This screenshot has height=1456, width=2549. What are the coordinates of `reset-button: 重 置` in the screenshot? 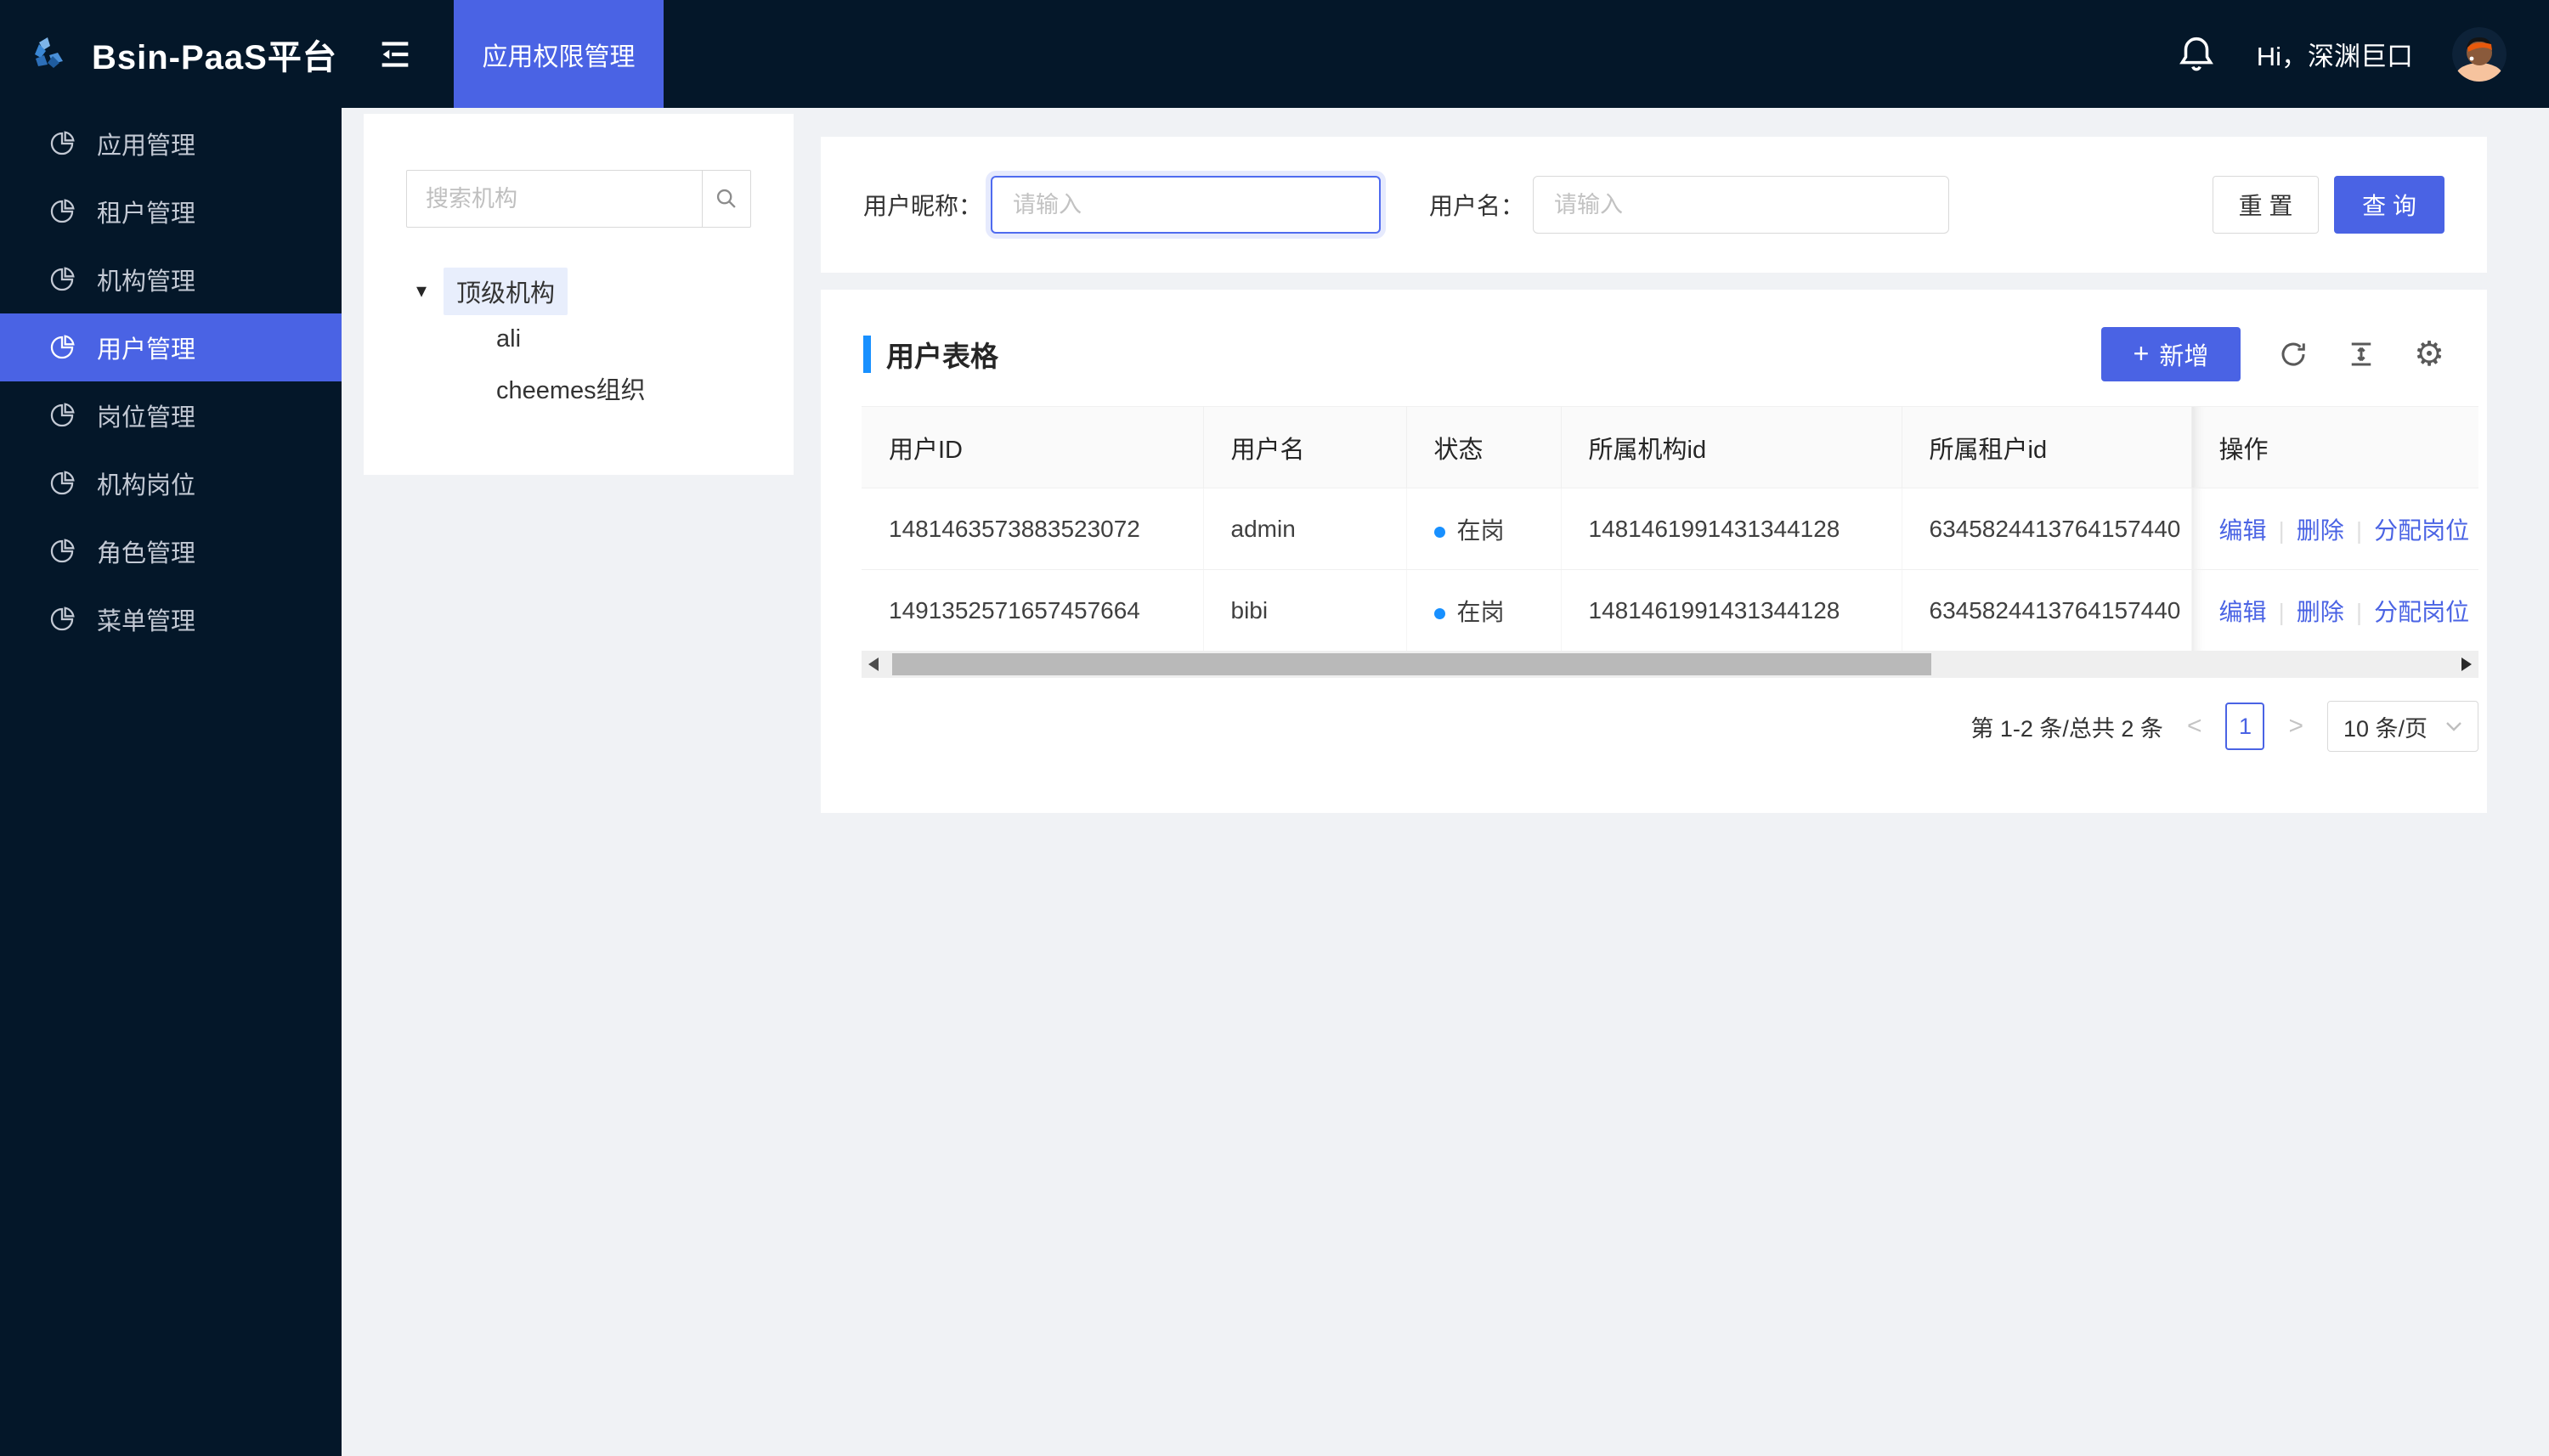 It's located at (2266, 205).